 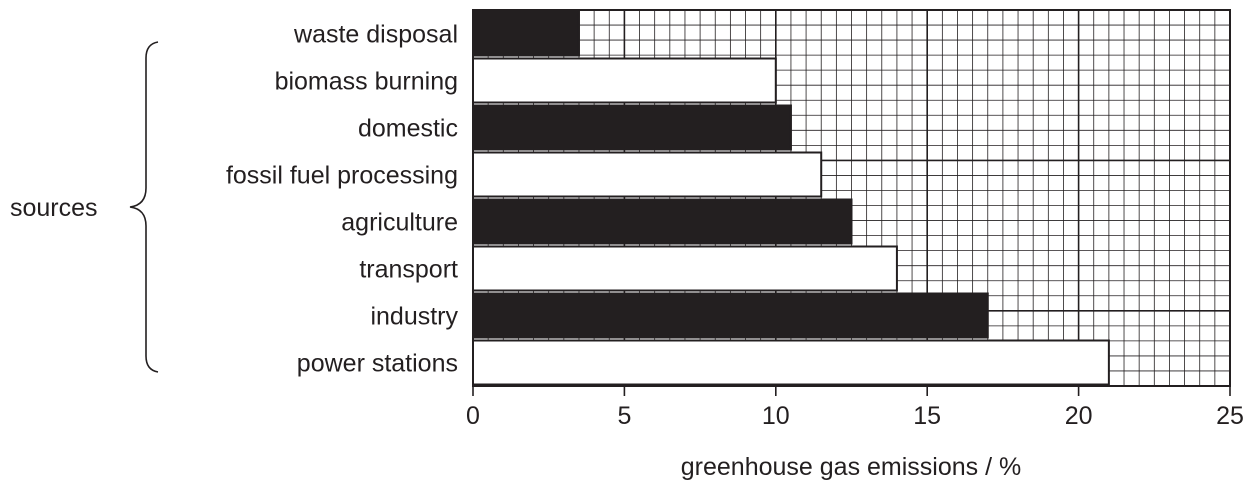 I want to click on x-tick-label: 0, so click(x=473, y=416).